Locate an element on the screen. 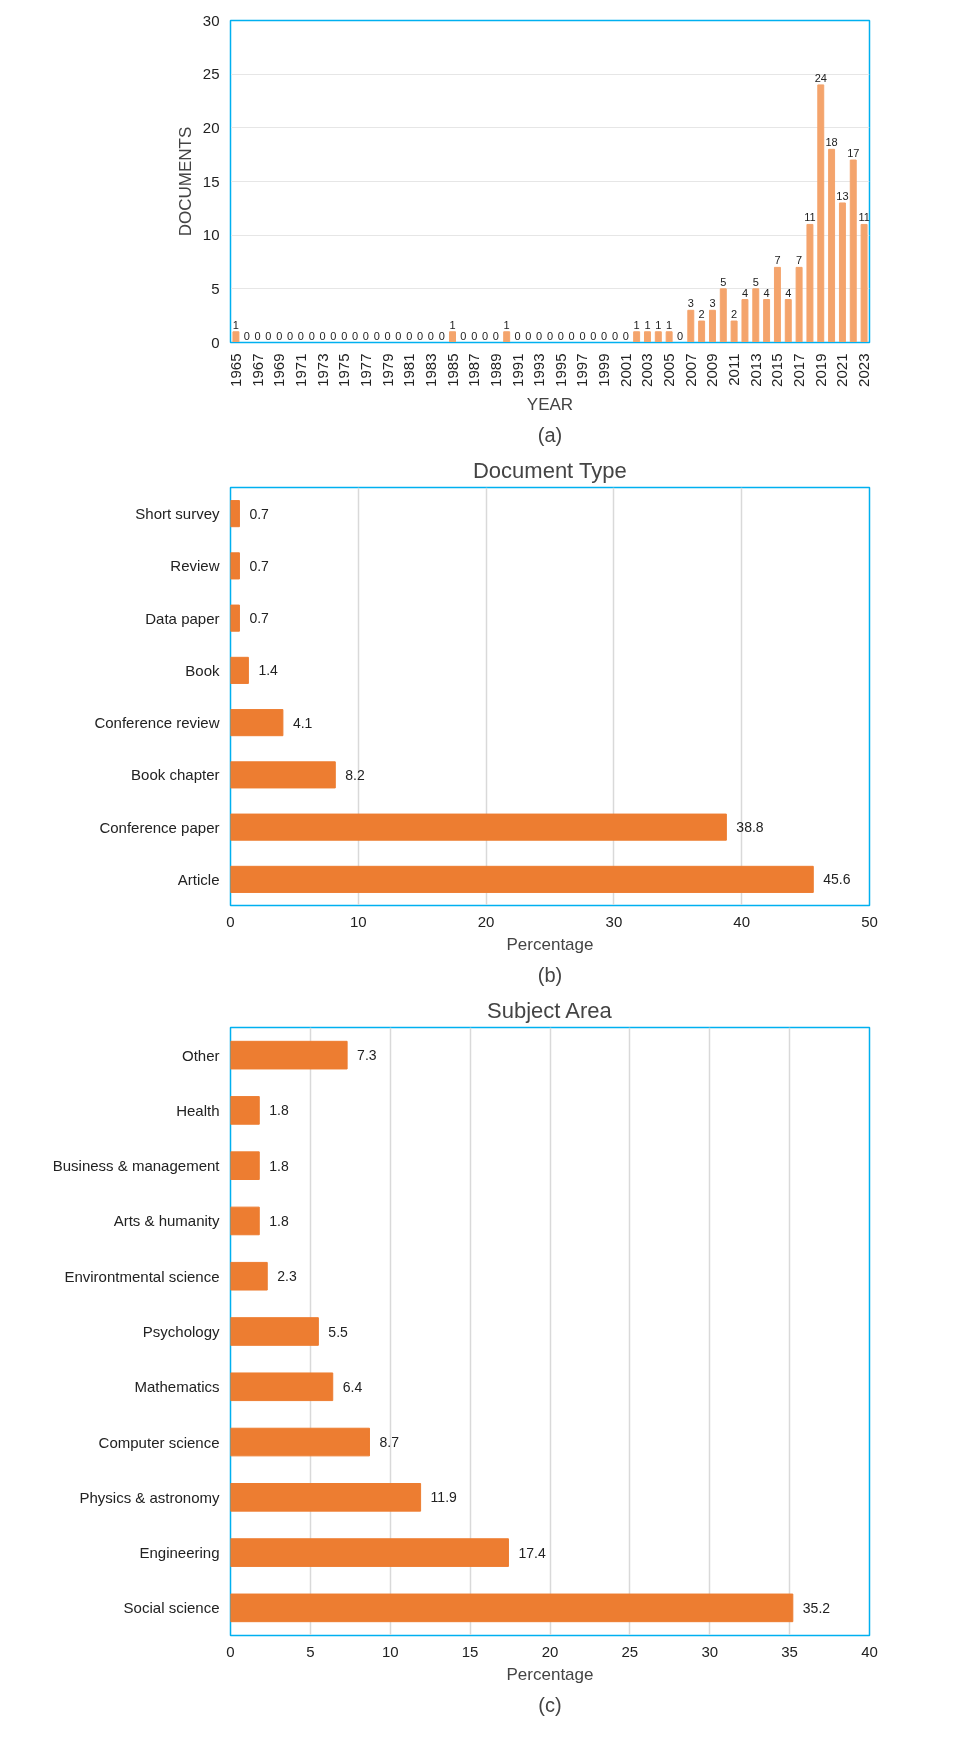 The height and width of the screenshot is (1746, 979). text: (a) is located at coordinates (550, 434).